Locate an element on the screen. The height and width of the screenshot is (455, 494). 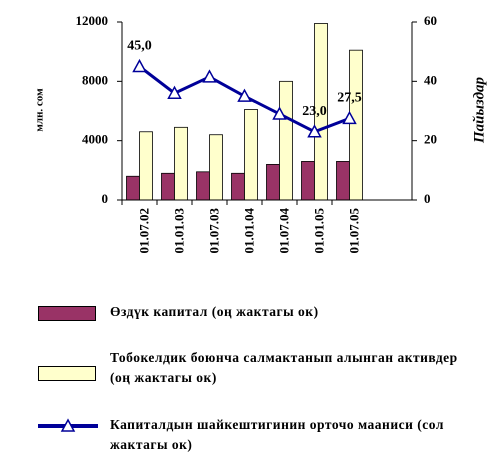
y-tick-label: 0 is located at coordinates (105, 198).